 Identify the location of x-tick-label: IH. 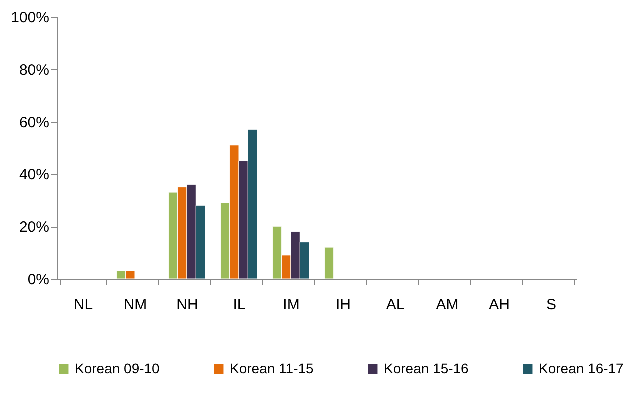
(343, 305).